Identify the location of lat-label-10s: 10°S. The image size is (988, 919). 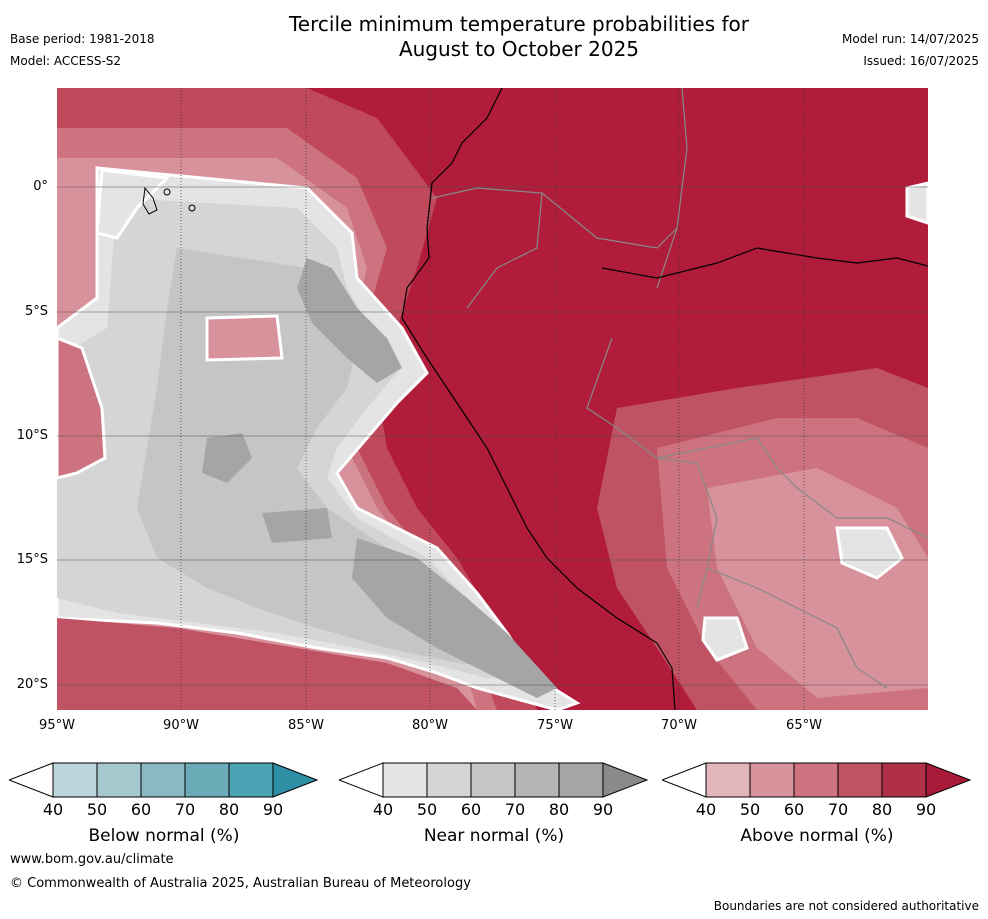
(32, 435).